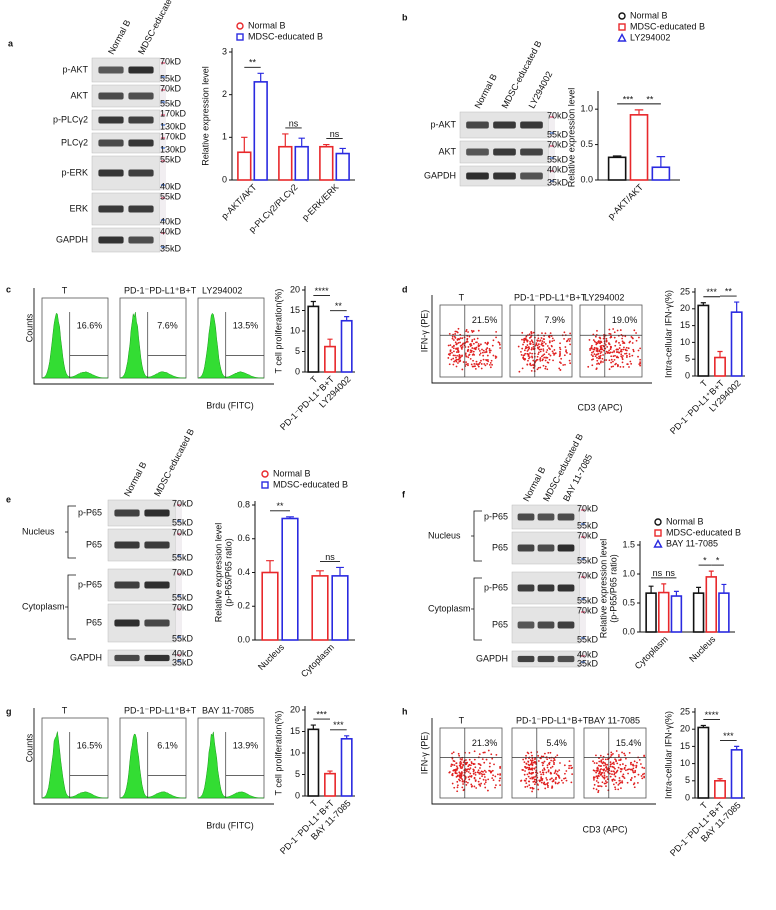 This screenshot has width=776, height=910. What do you see at coordinates (74, 172) in the screenshot?
I see `row-label: p-ERK` at bounding box center [74, 172].